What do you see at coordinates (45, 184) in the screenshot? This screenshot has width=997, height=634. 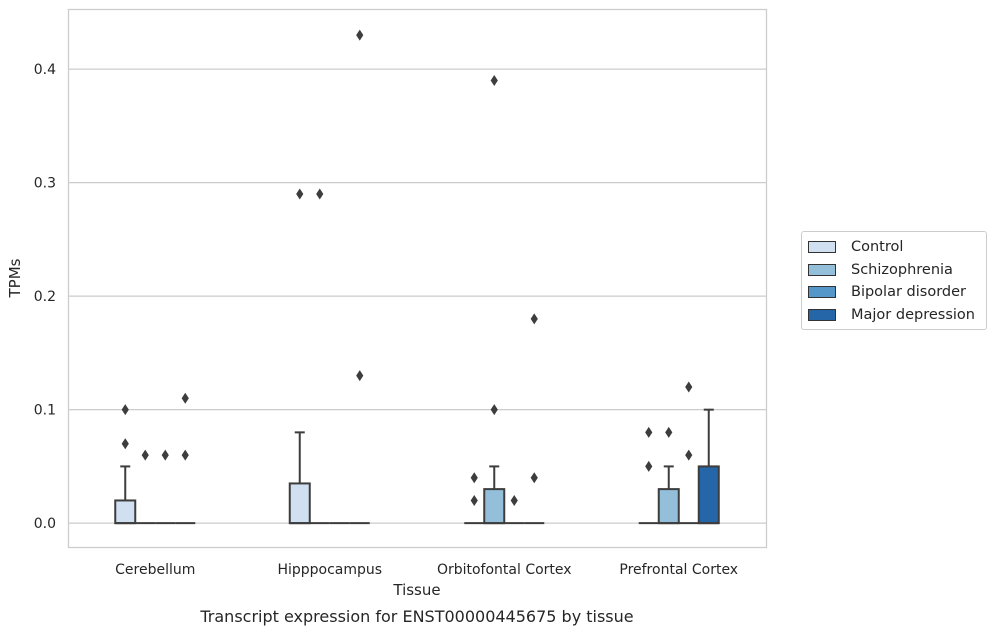 I see `y-tick-label: 0.3` at bounding box center [45, 184].